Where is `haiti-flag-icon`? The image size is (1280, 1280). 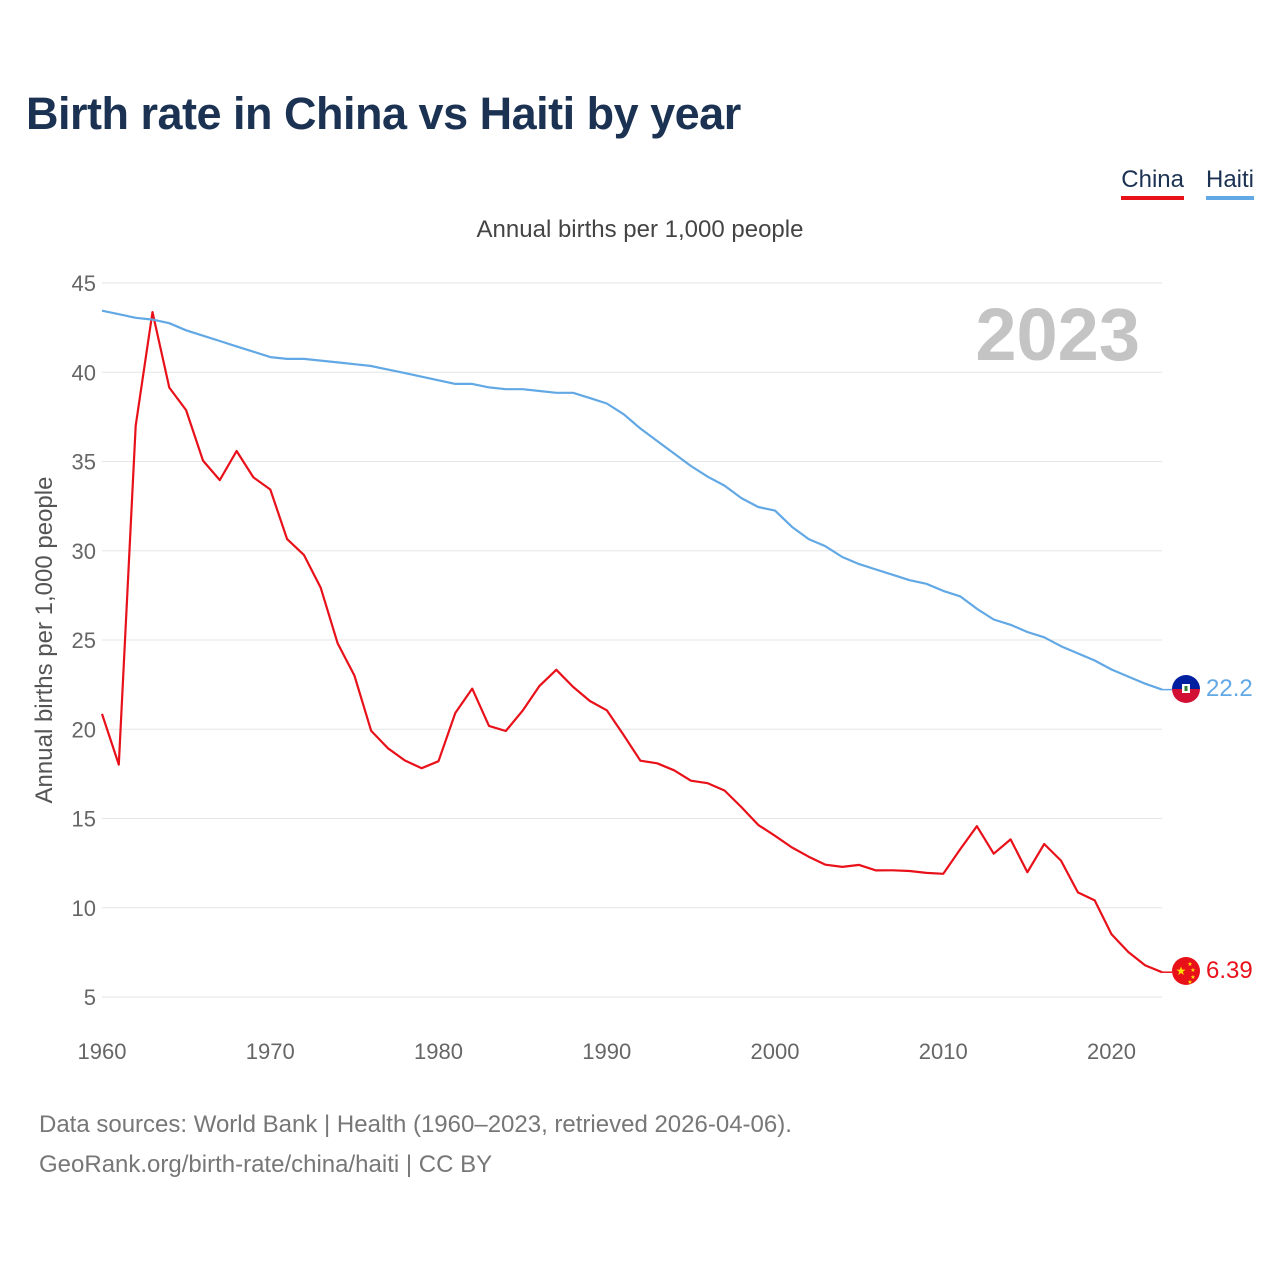 haiti-flag-icon is located at coordinates (1186, 689).